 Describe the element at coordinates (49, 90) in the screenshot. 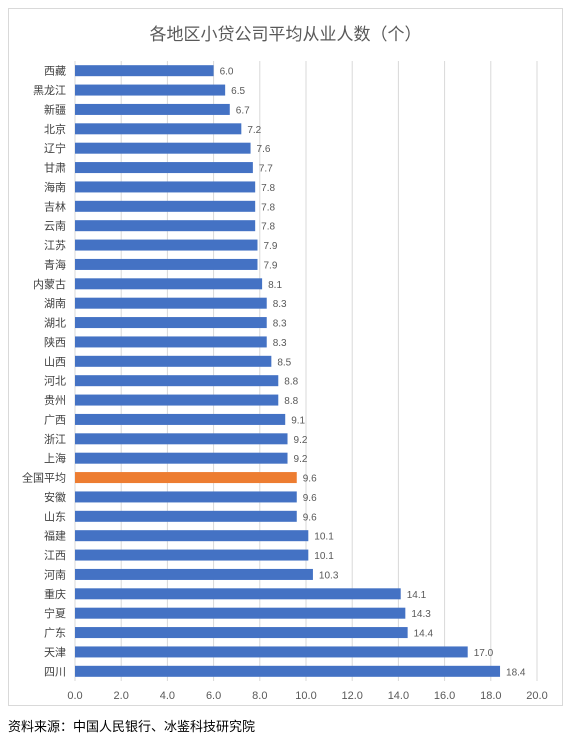

I see `category-label: 黑龙江` at that location.